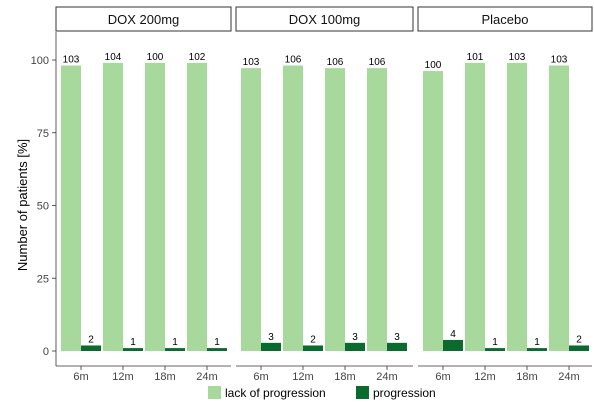 The image size is (594, 419). I want to click on y-tick-label: 50, so click(43, 207).